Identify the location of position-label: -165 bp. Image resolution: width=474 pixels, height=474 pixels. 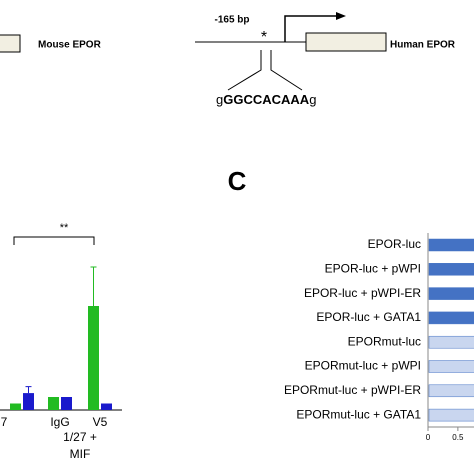
(231, 20).